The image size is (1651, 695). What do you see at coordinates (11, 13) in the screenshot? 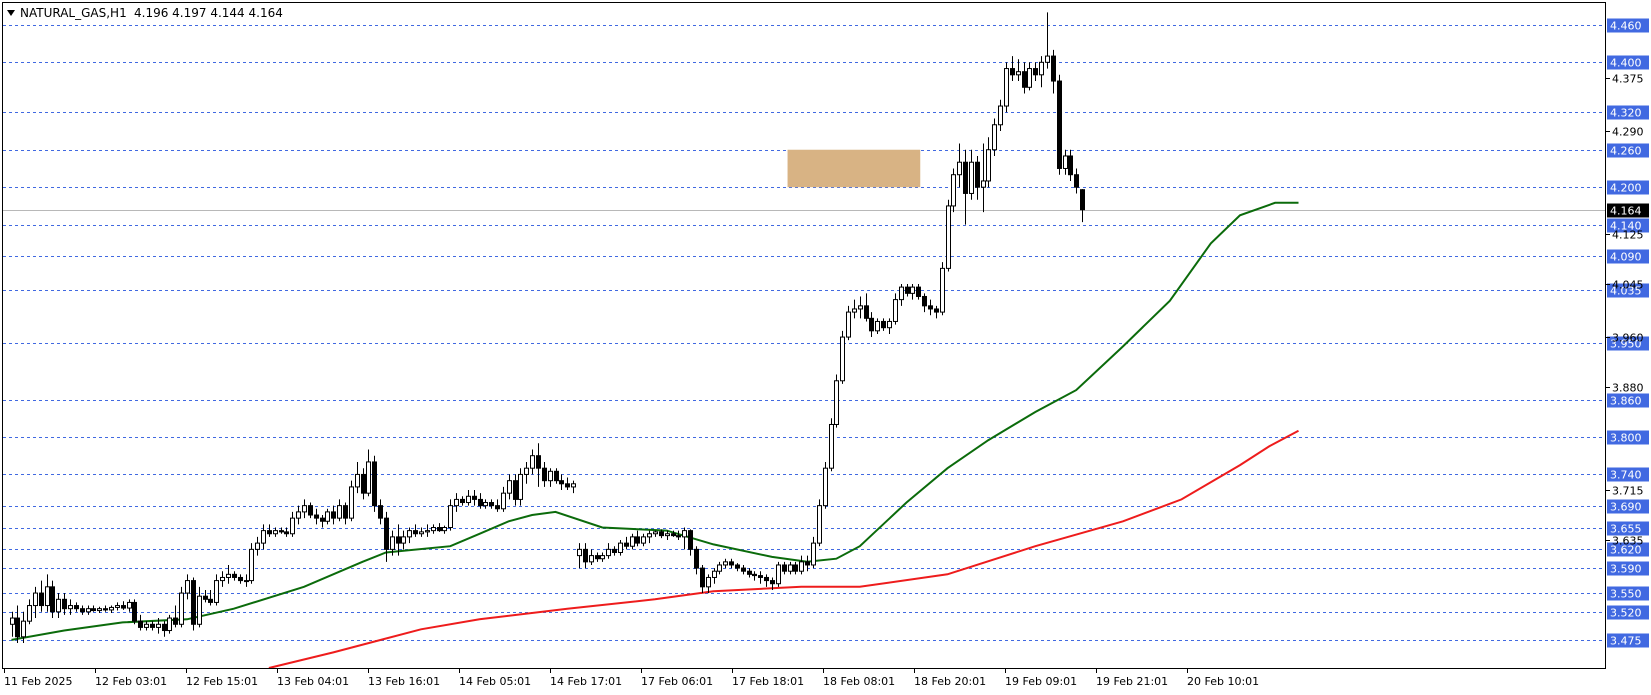
I see `triangle-down-icon` at bounding box center [11, 13].